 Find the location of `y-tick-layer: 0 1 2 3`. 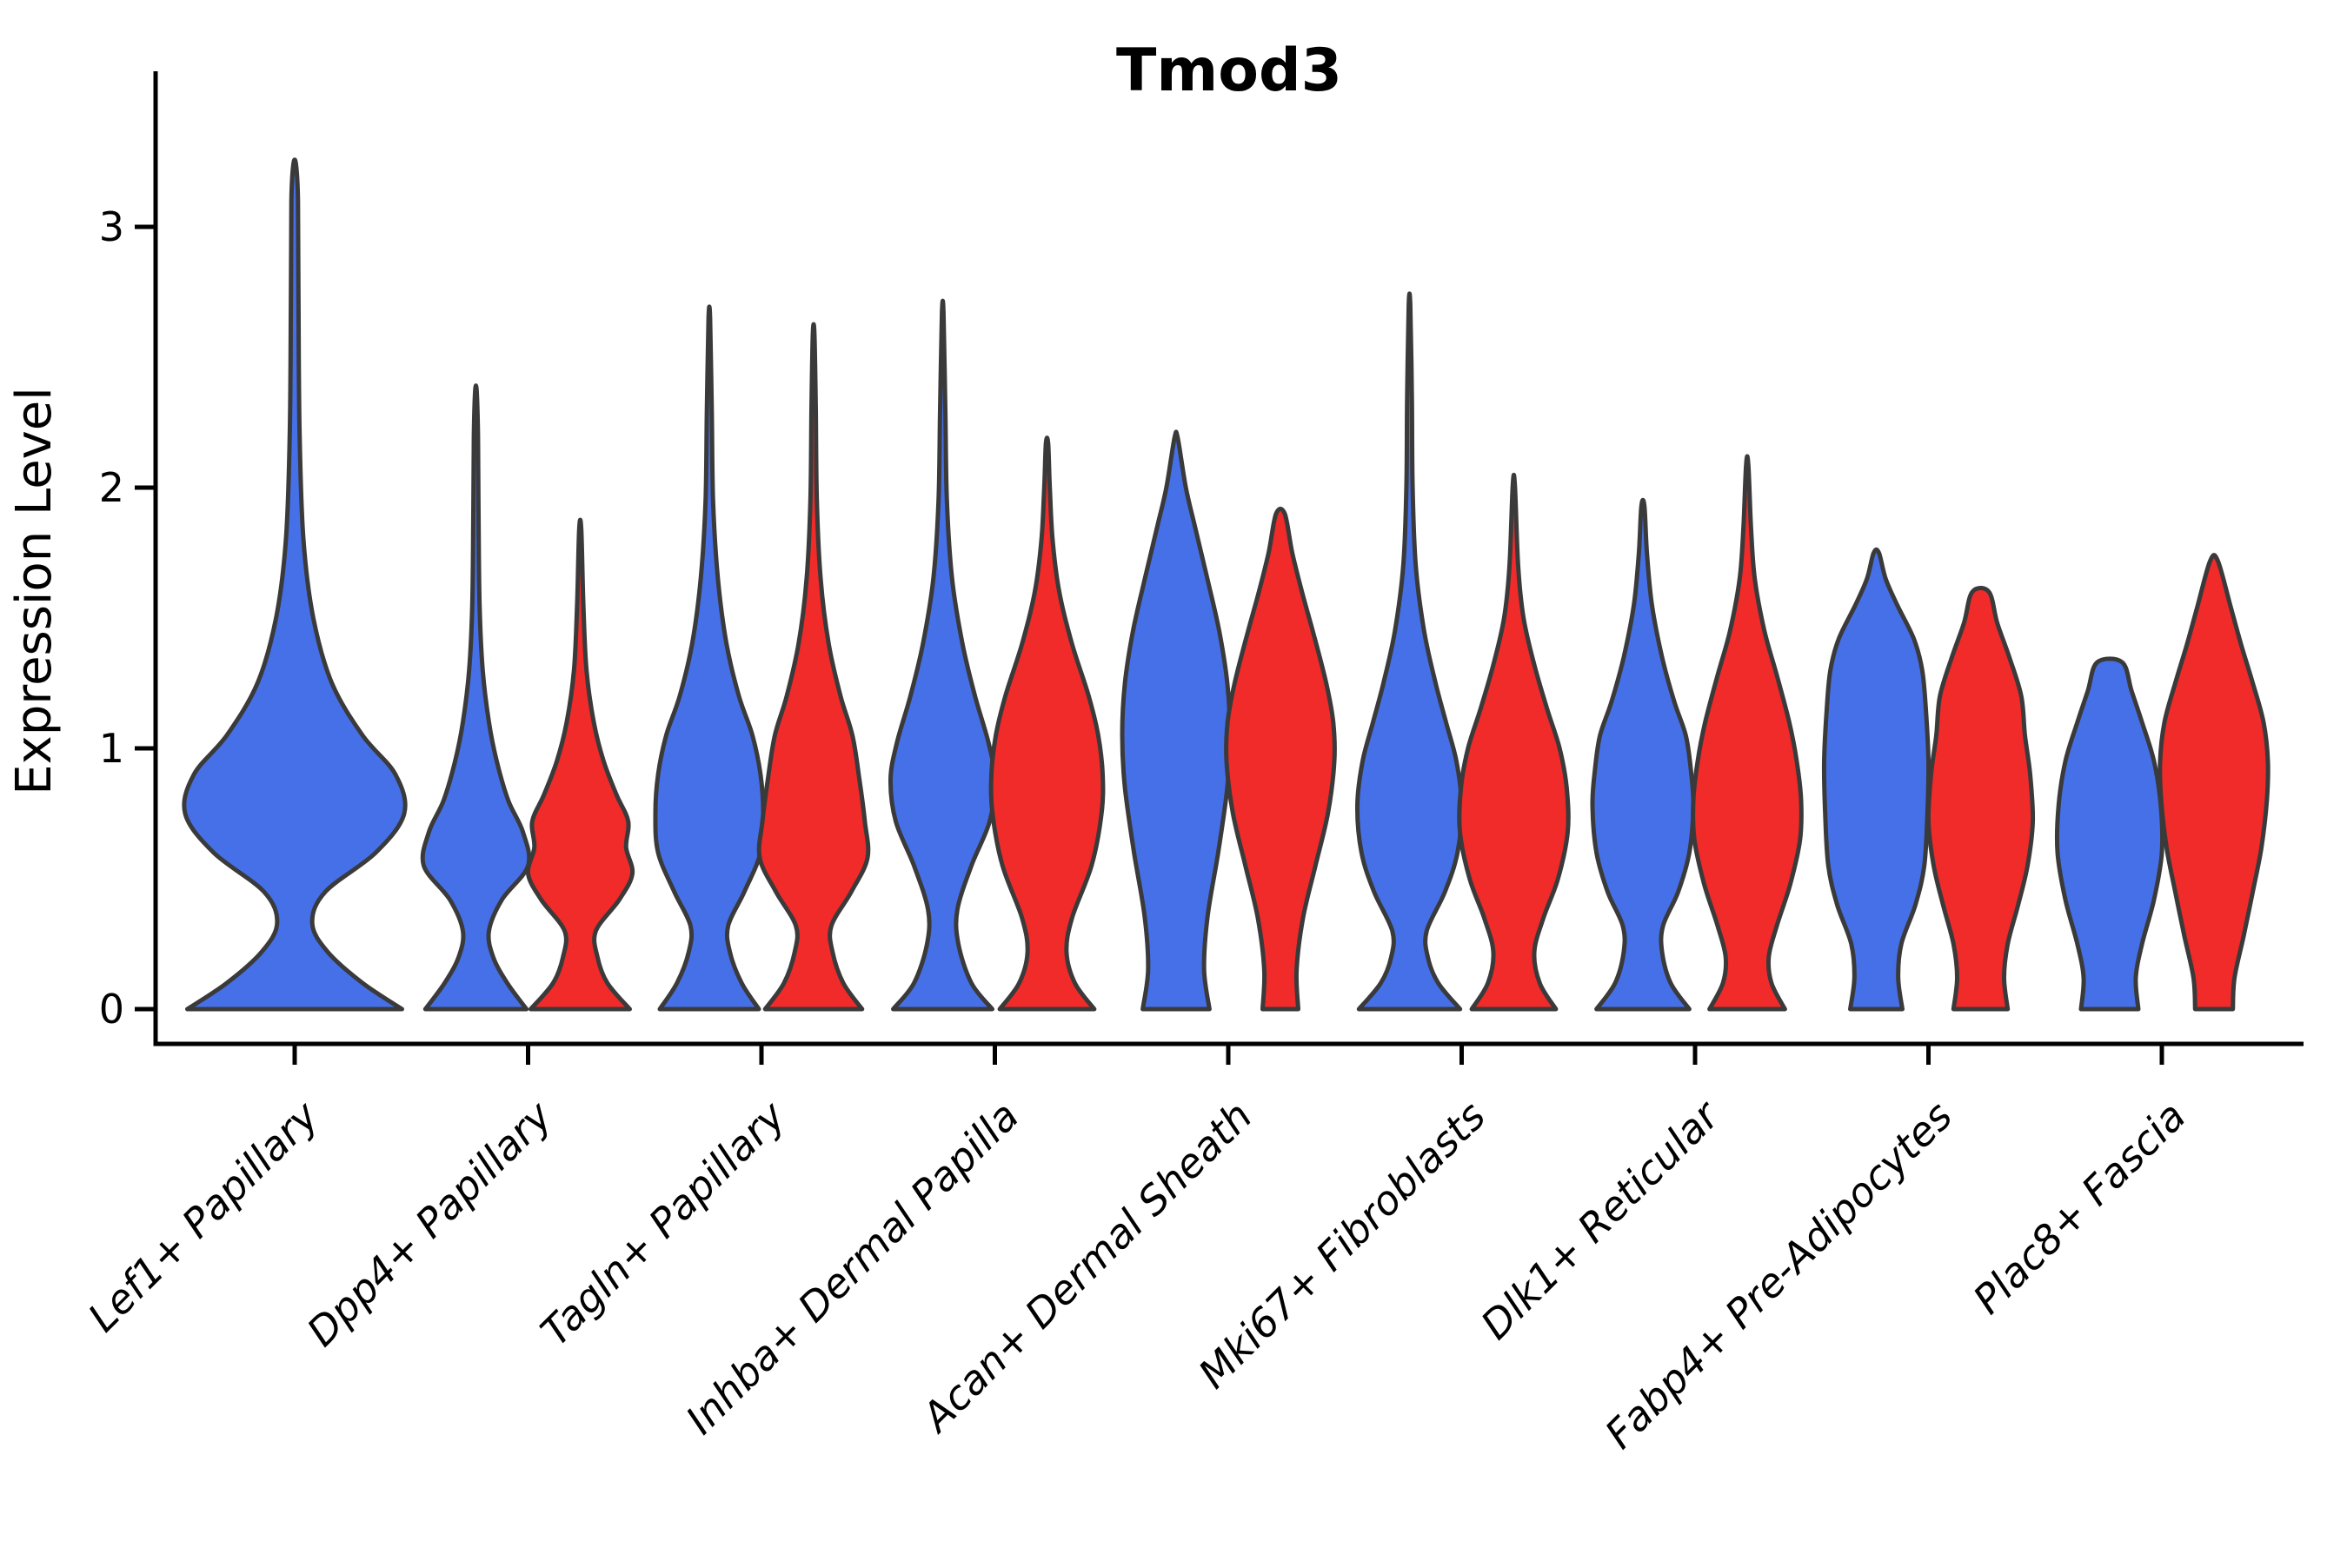

y-tick-layer: 0 1 2 3 is located at coordinates (128, 618).